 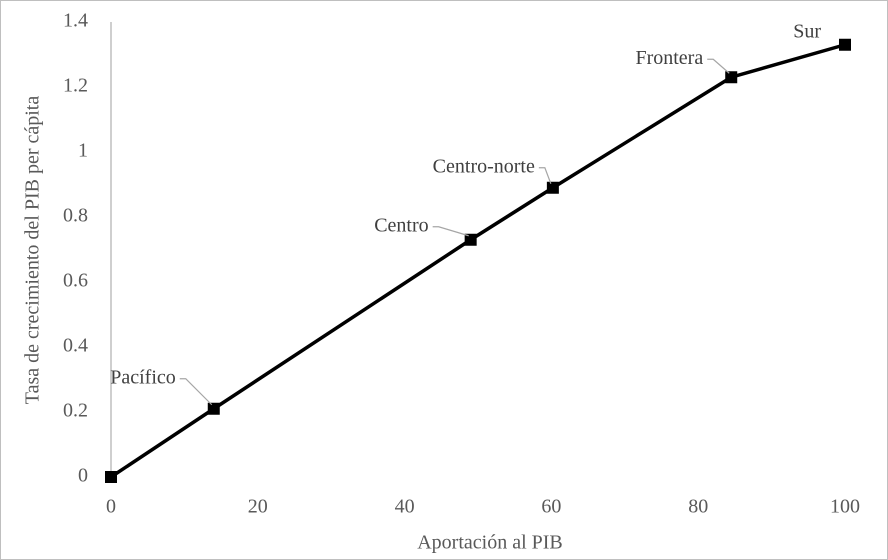 I want to click on x-tick-label: 0, so click(x=111, y=507).